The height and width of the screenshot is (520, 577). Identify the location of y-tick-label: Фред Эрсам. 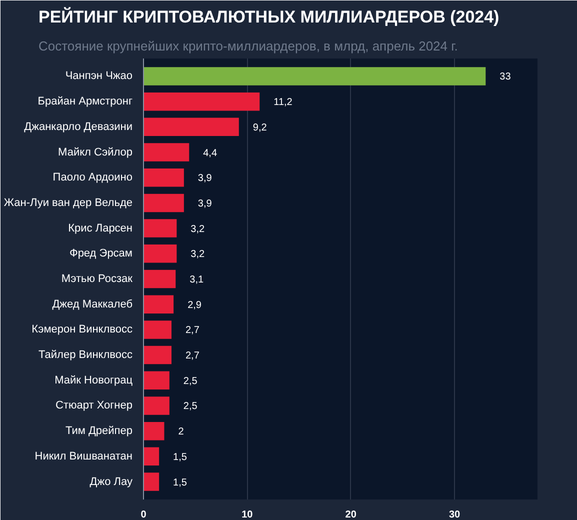
(101, 254).